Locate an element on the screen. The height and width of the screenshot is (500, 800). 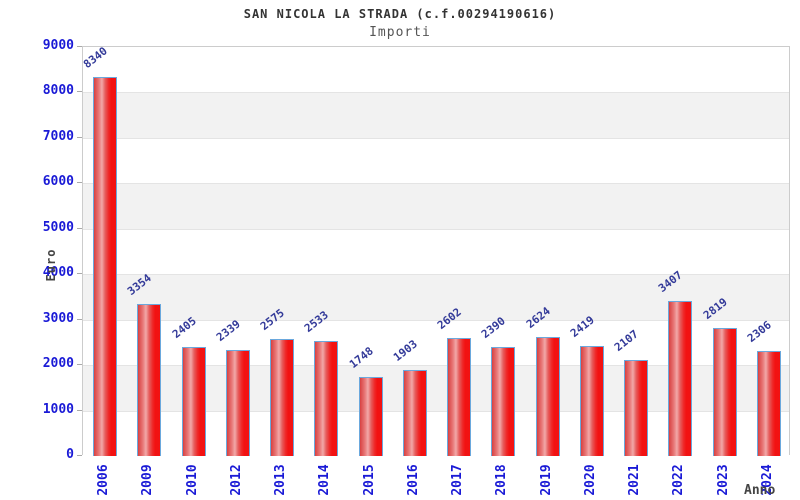
x-axis-year-label: 2020 is located at coordinates (590, 480).